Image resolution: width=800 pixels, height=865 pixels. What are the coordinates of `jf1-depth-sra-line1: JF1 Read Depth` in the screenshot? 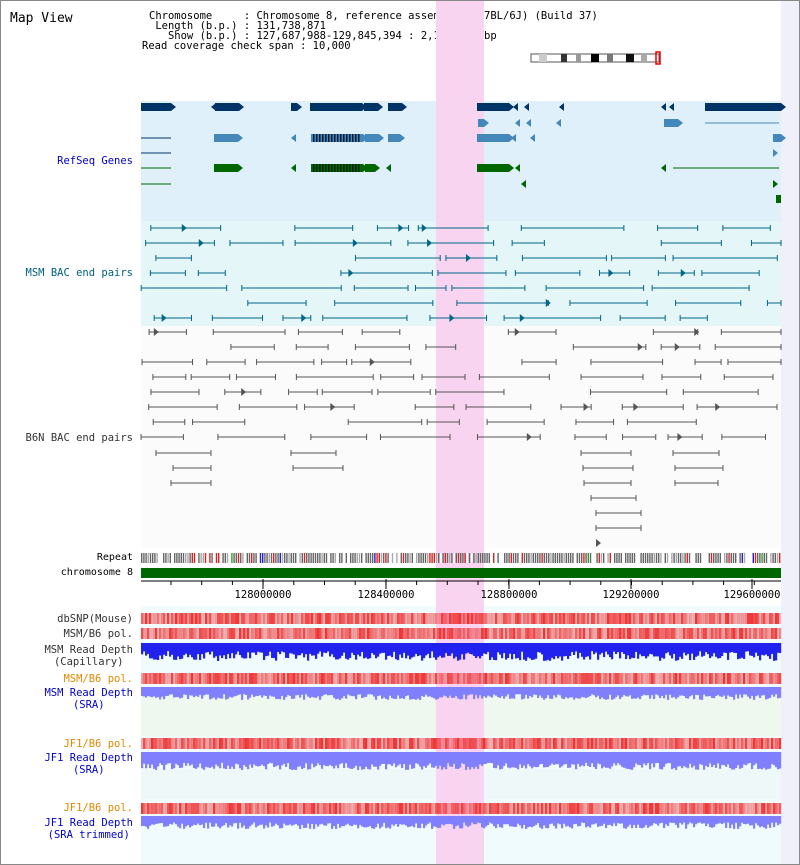 It's located at (88, 758).